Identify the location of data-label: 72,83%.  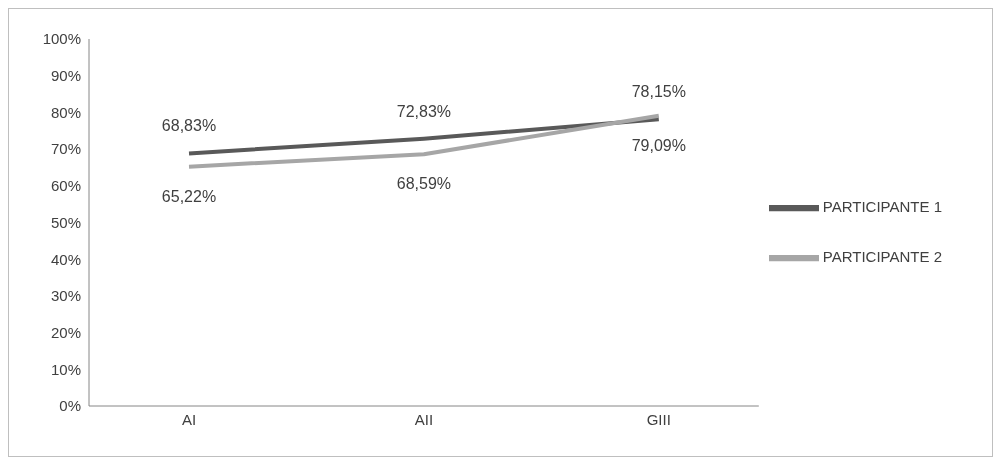
(424, 111).